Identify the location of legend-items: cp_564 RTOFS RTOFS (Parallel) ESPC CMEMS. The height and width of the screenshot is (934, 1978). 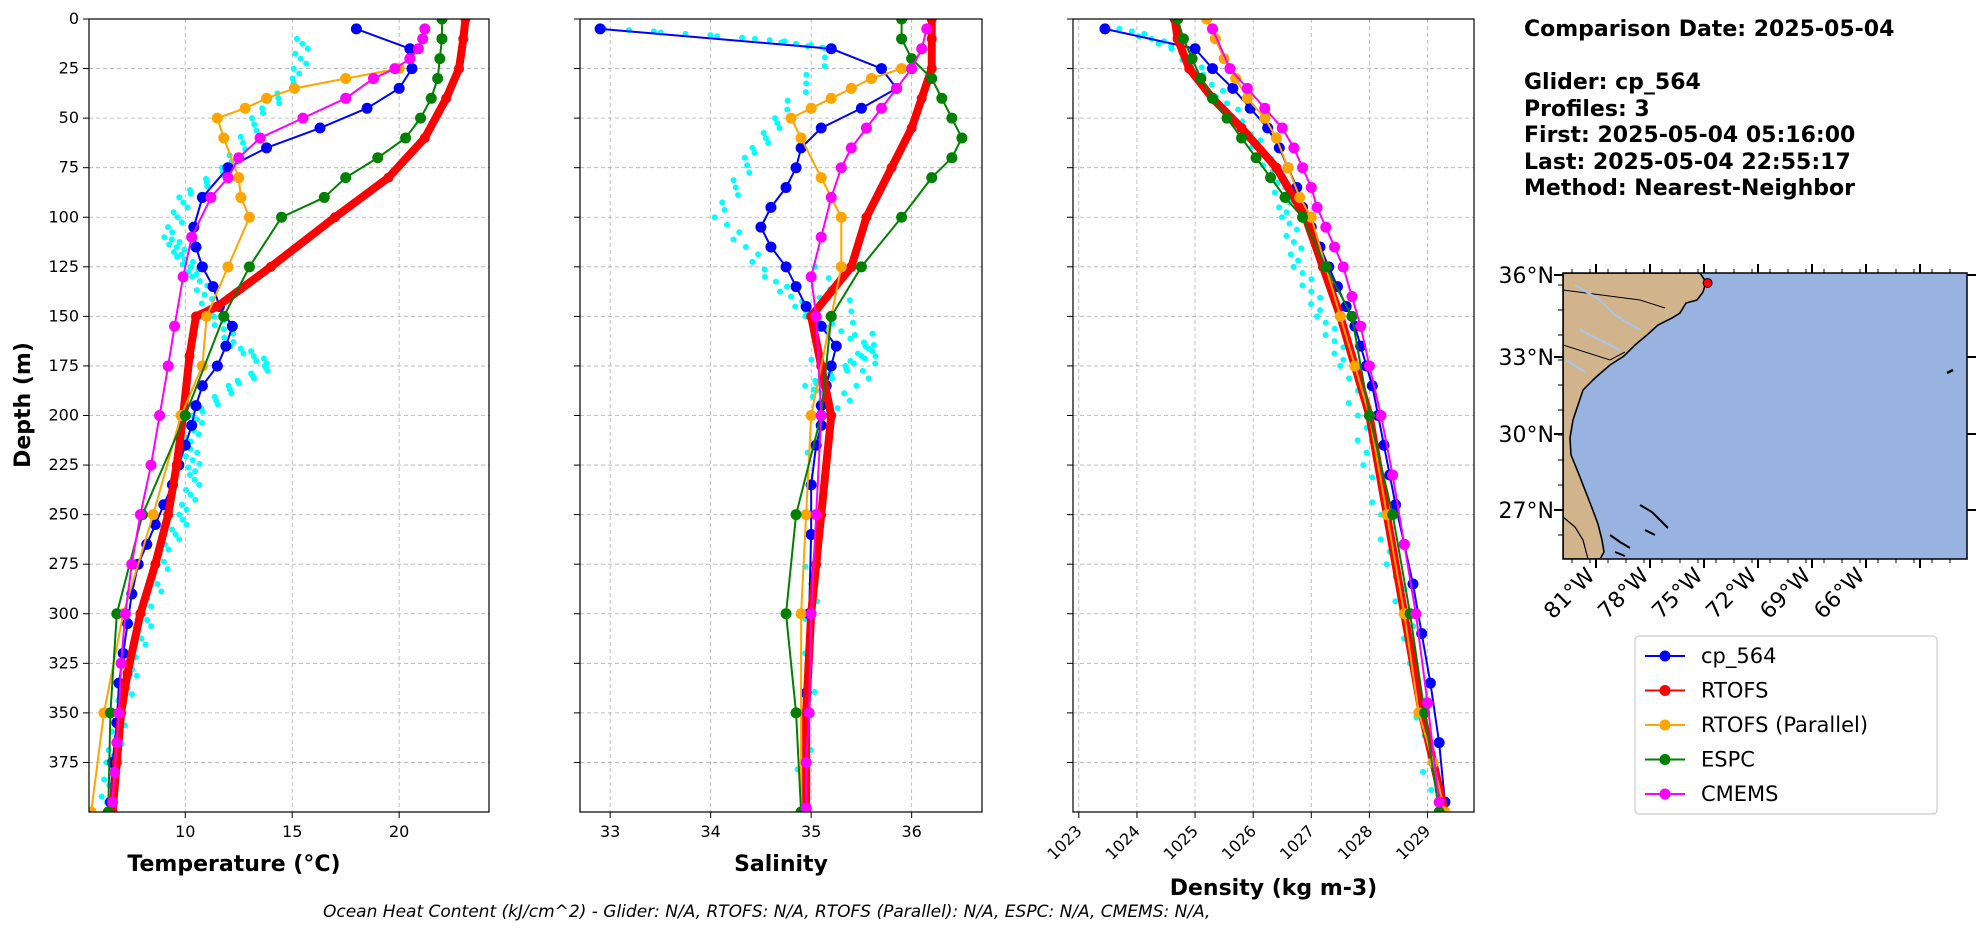
(1756, 725).